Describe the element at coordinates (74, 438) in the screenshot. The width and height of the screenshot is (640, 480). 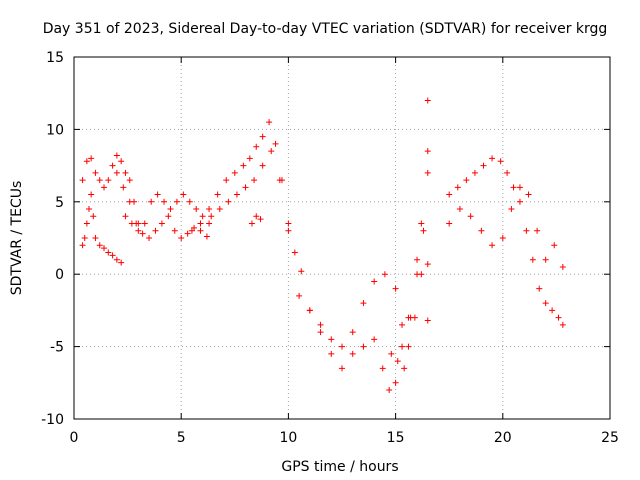
I see `x-tick-label: 0` at that location.